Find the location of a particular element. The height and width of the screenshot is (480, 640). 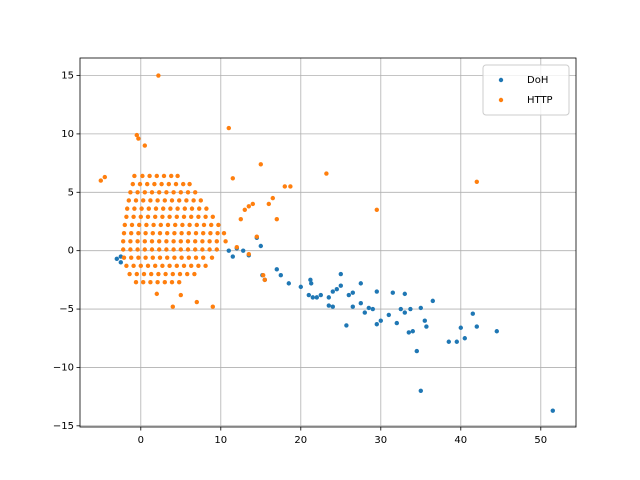

y-tick-label: 5 is located at coordinates (71, 192).